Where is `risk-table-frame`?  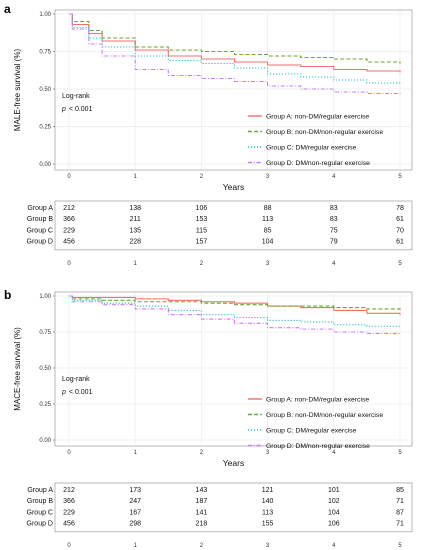 risk-table-frame is located at coordinates (233, 507).